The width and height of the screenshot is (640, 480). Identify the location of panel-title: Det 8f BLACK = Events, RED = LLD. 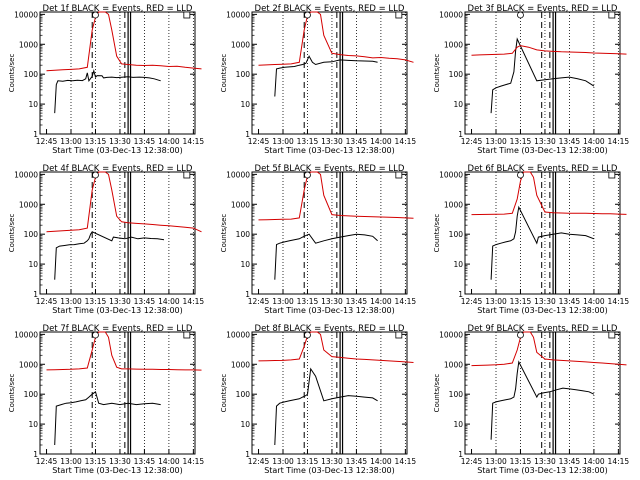
(330, 329).